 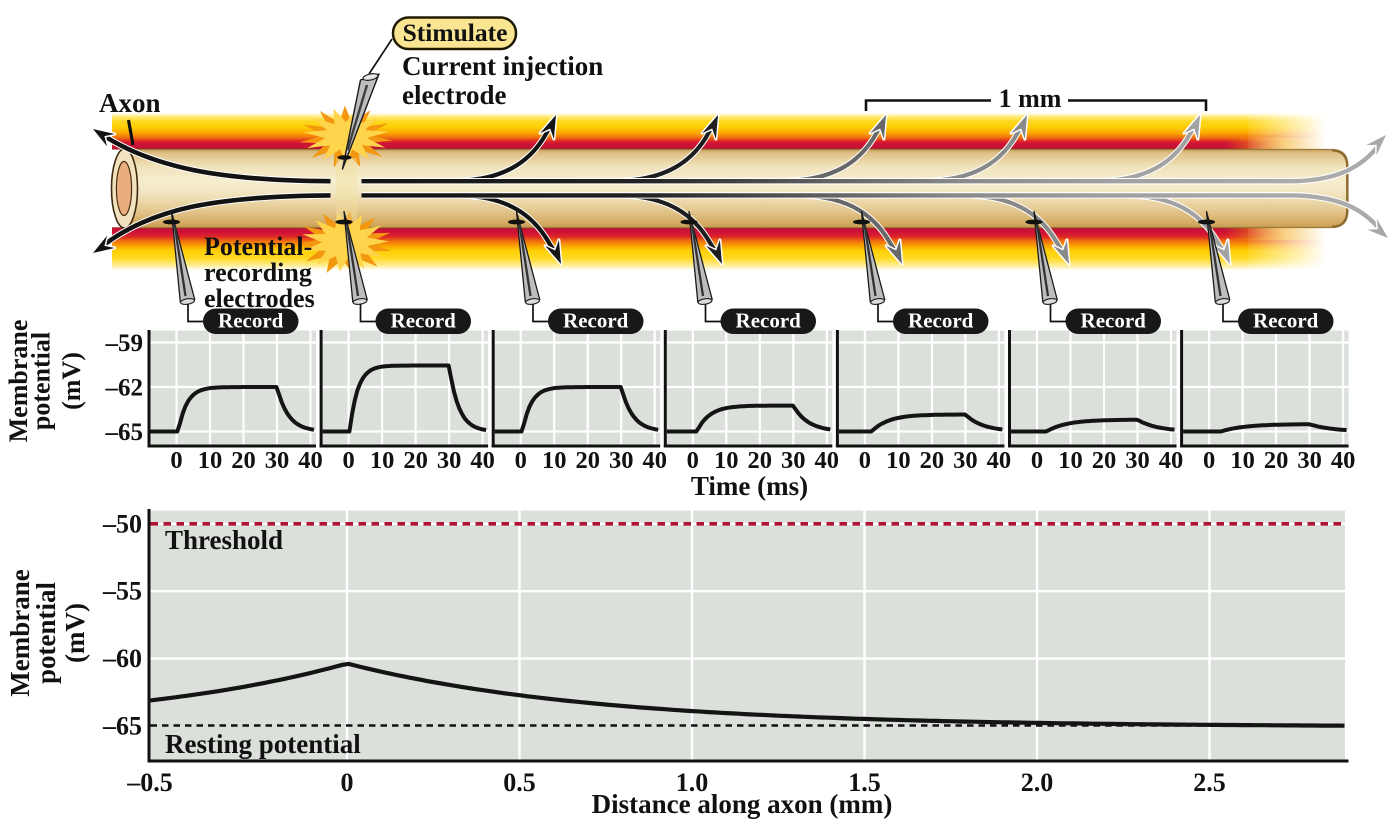 What do you see at coordinates (224, 540) in the screenshot?
I see `svg-text: Threshold` at bounding box center [224, 540].